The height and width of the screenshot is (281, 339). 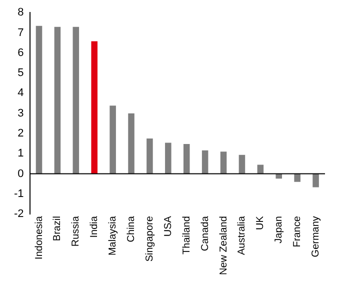 What do you see at coordinates (21, 154) in the screenshot?
I see `y-tick-label: 1` at bounding box center [21, 154].